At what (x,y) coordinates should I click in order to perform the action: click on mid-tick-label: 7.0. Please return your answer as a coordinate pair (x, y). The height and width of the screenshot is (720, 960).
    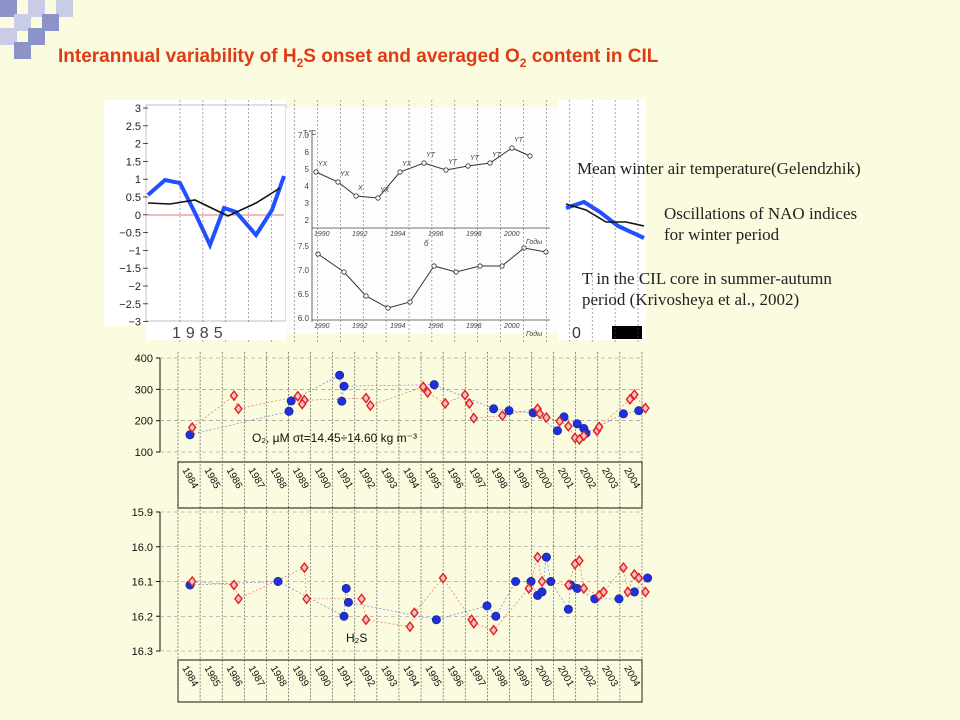
    Looking at the image, I should click on (304, 135).